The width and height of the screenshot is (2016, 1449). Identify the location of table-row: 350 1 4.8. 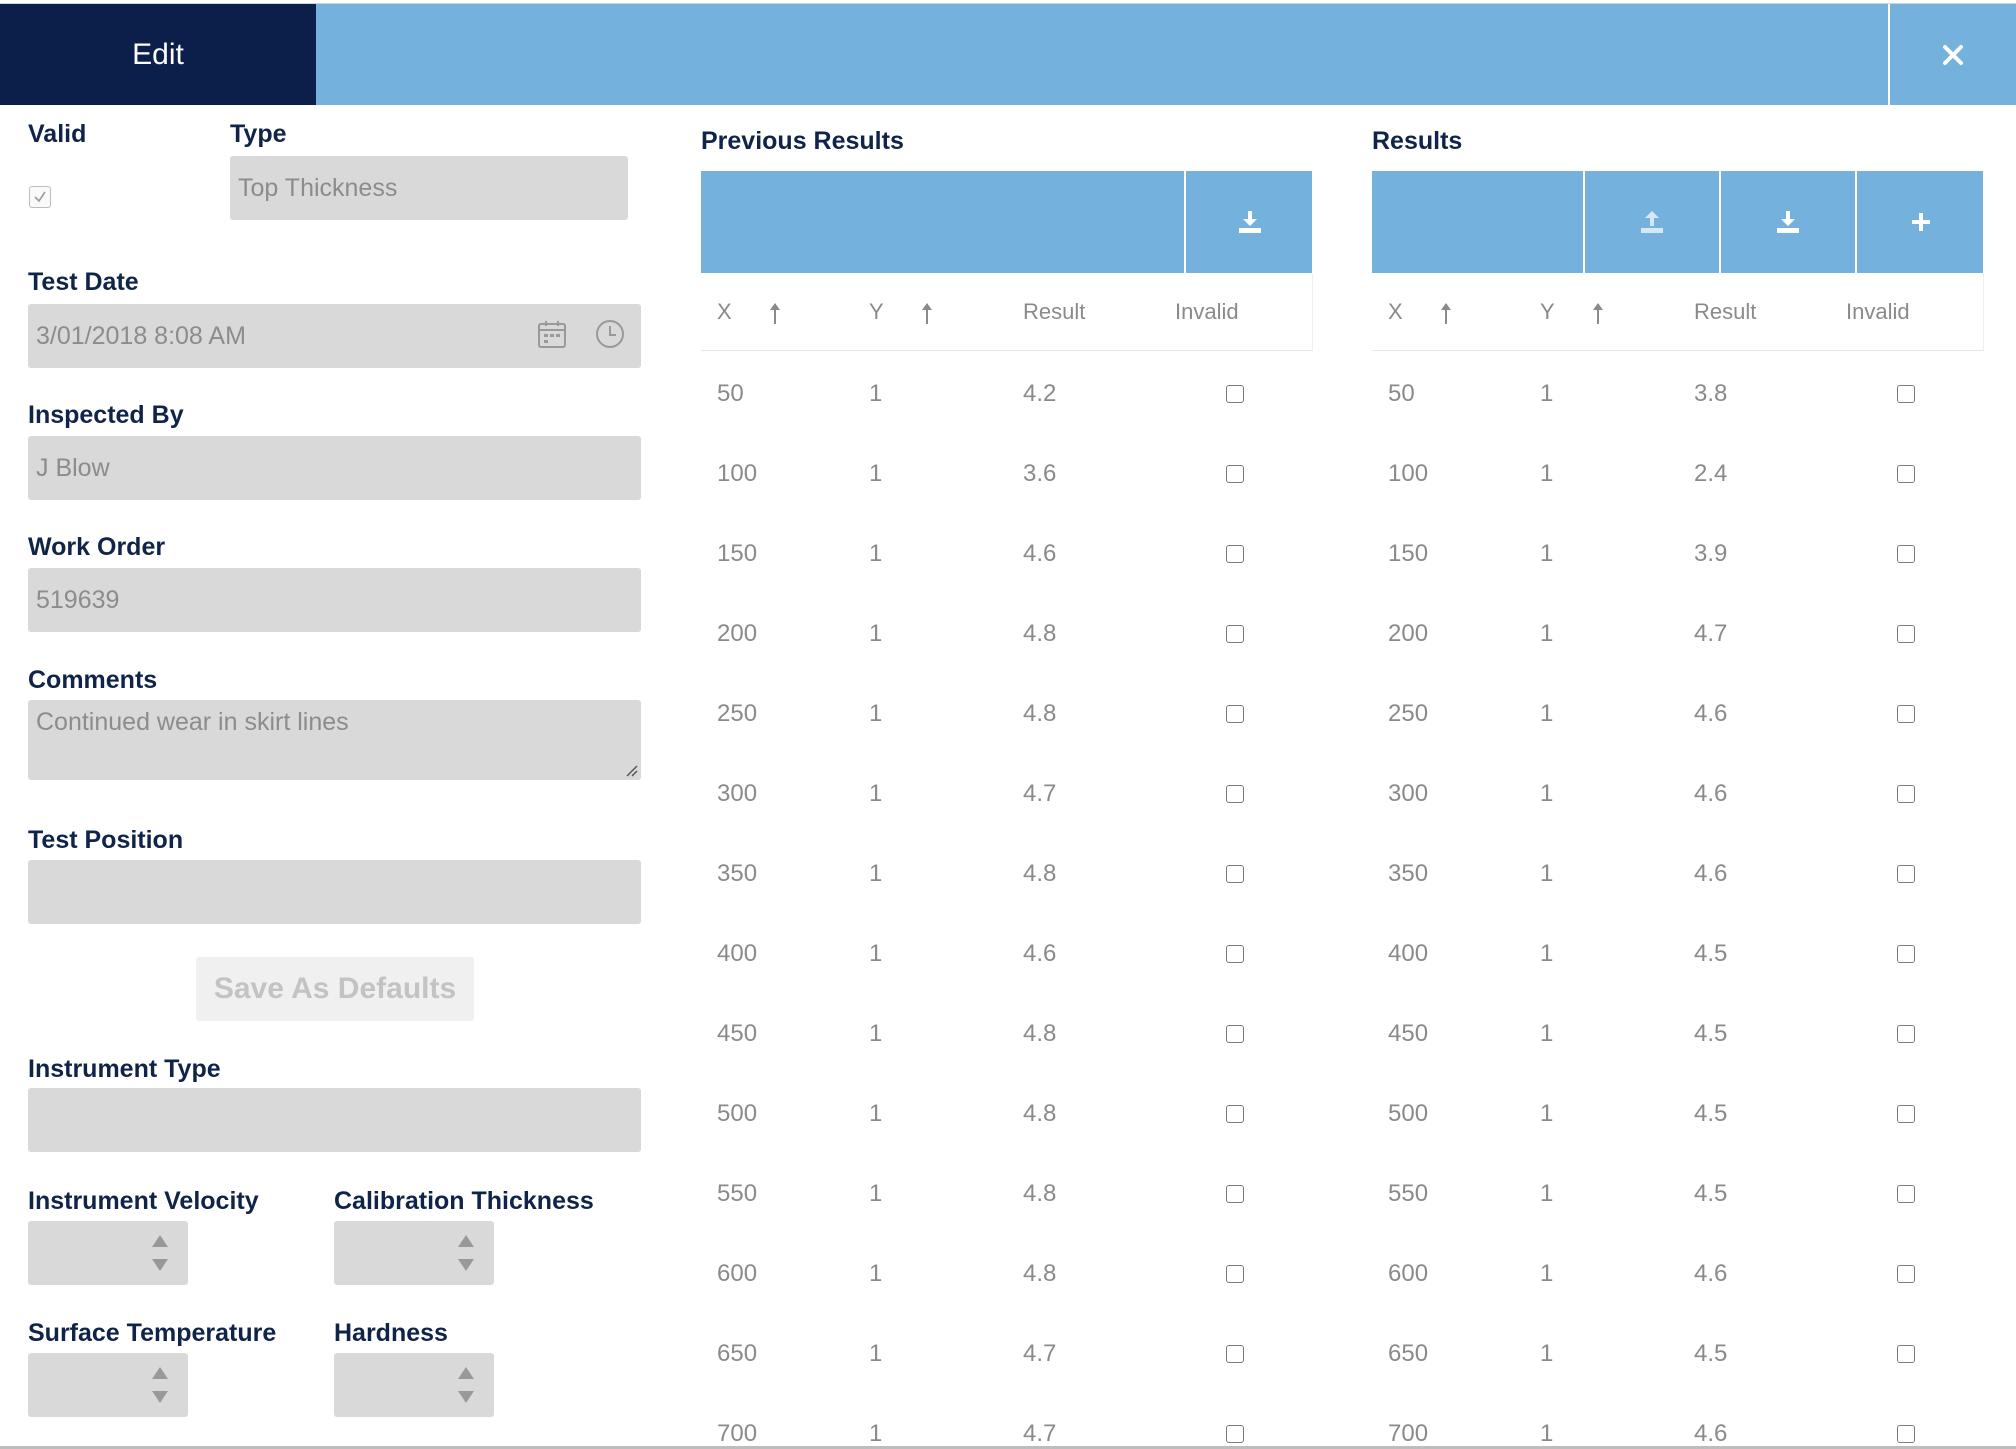
(1006, 874).